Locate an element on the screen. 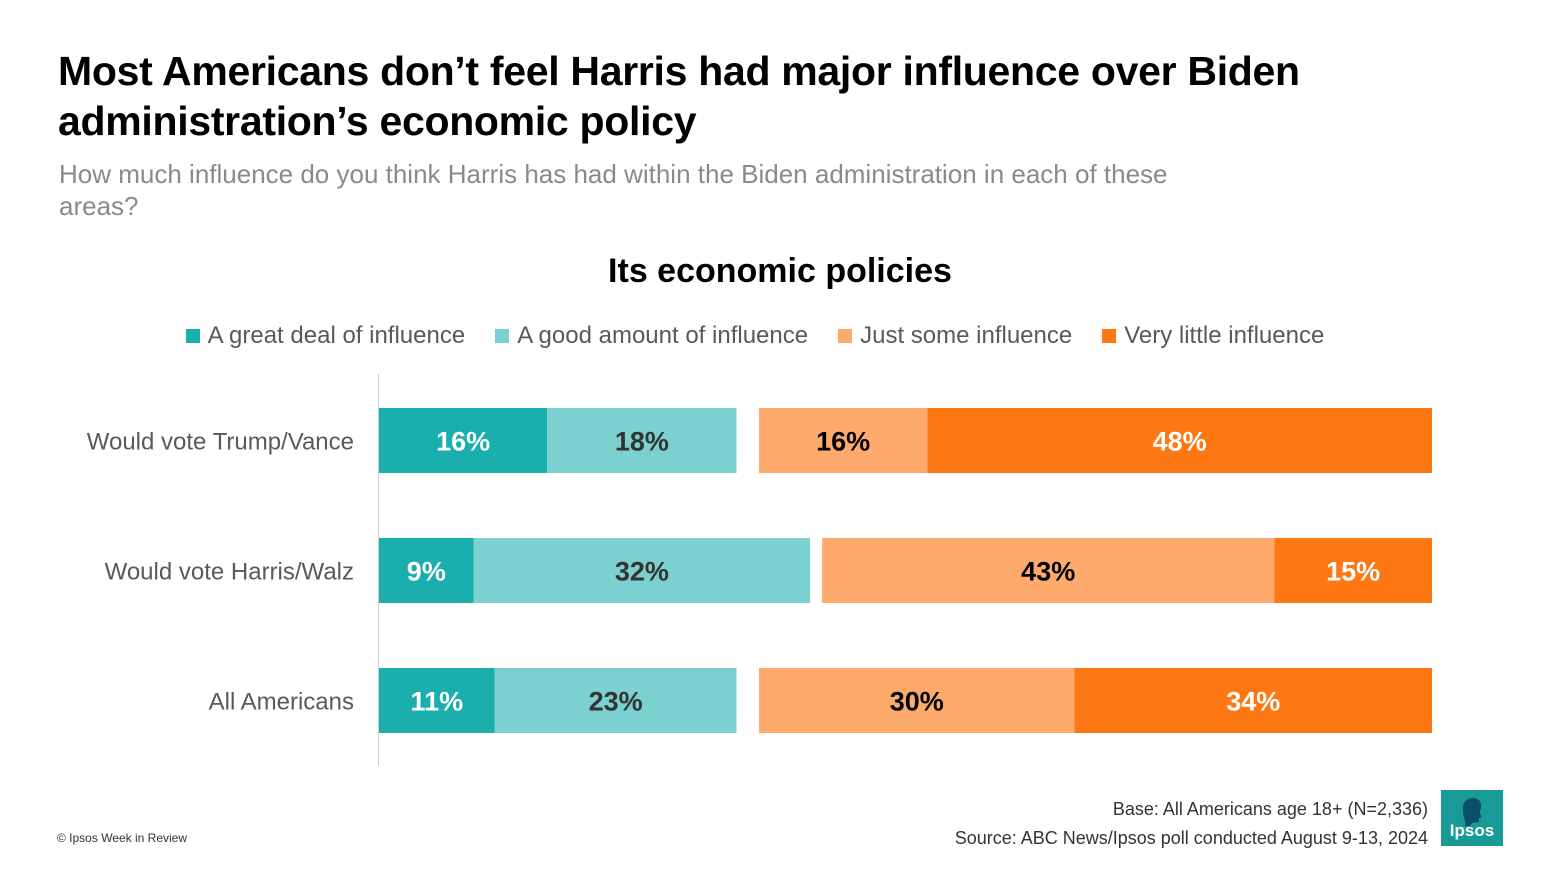  head-silhouette-icon is located at coordinates (1472, 811).